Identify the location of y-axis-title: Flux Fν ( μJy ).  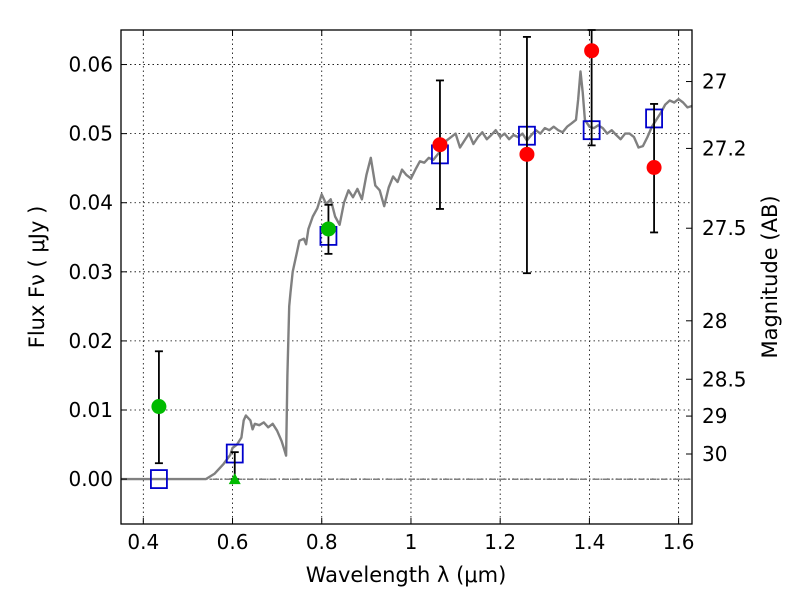
(37, 277).